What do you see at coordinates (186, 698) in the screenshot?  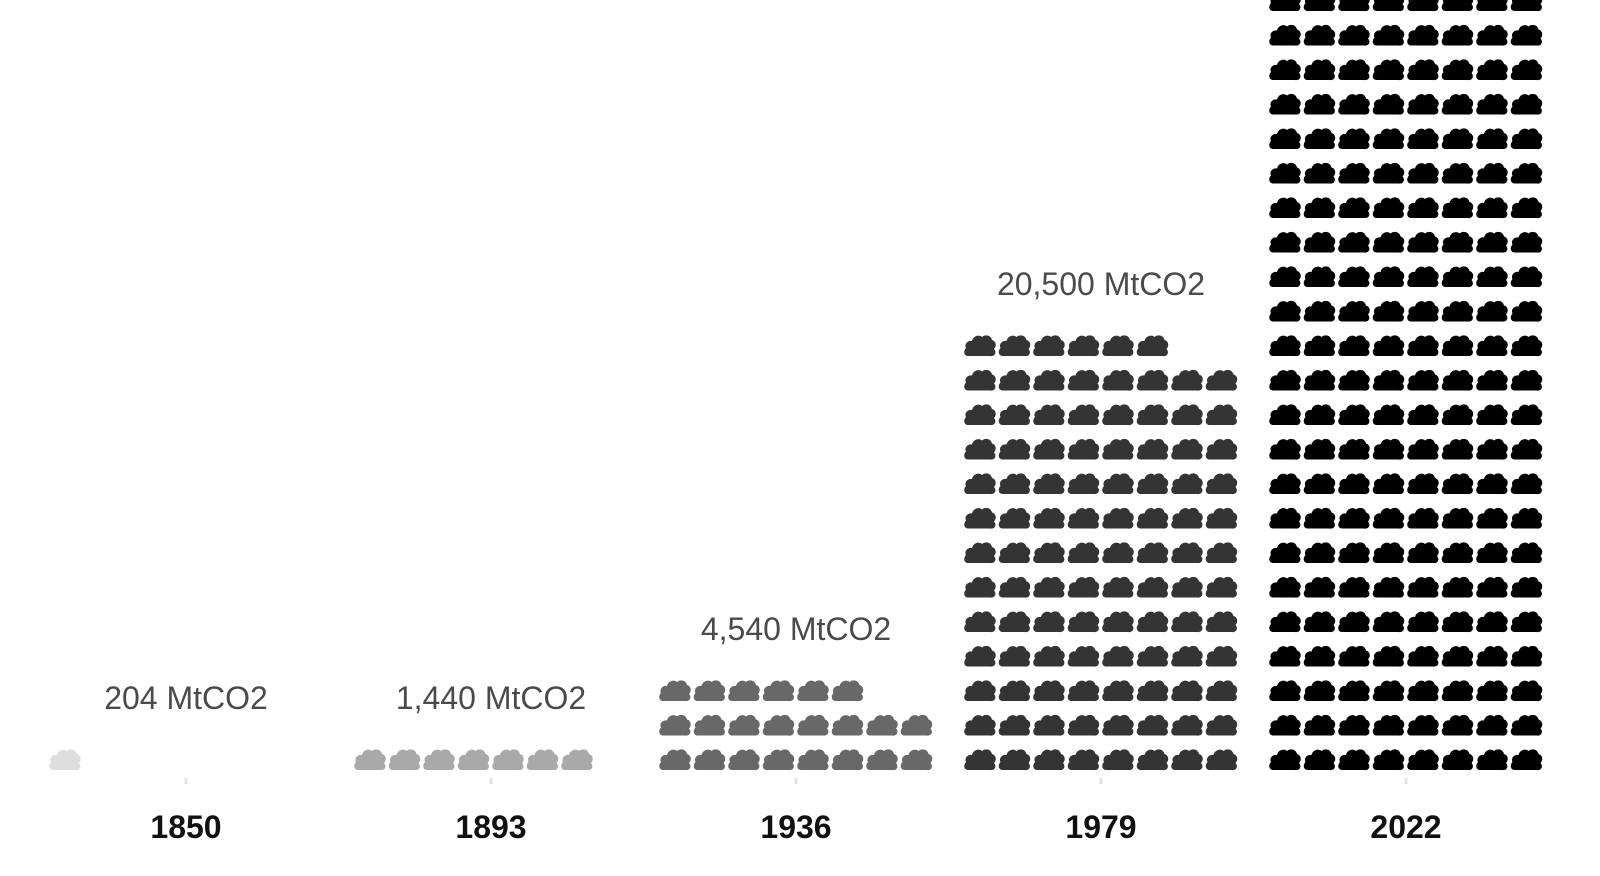 I see `value-label-1850: 204 MtCO2` at bounding box center [186, 698].